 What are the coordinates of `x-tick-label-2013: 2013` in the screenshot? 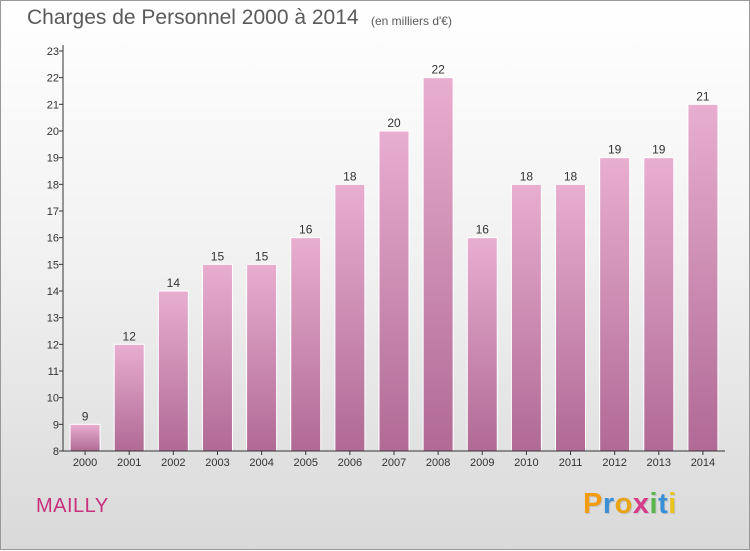 It's located at (659, 463).